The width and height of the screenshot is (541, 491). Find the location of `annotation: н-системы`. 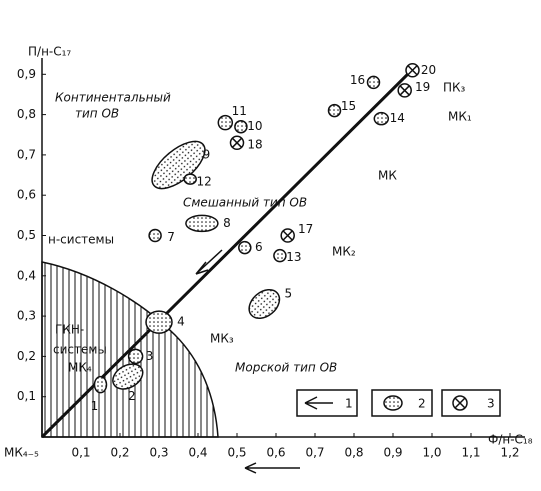

annotation: н-системы is located at coordinates (81, 240).